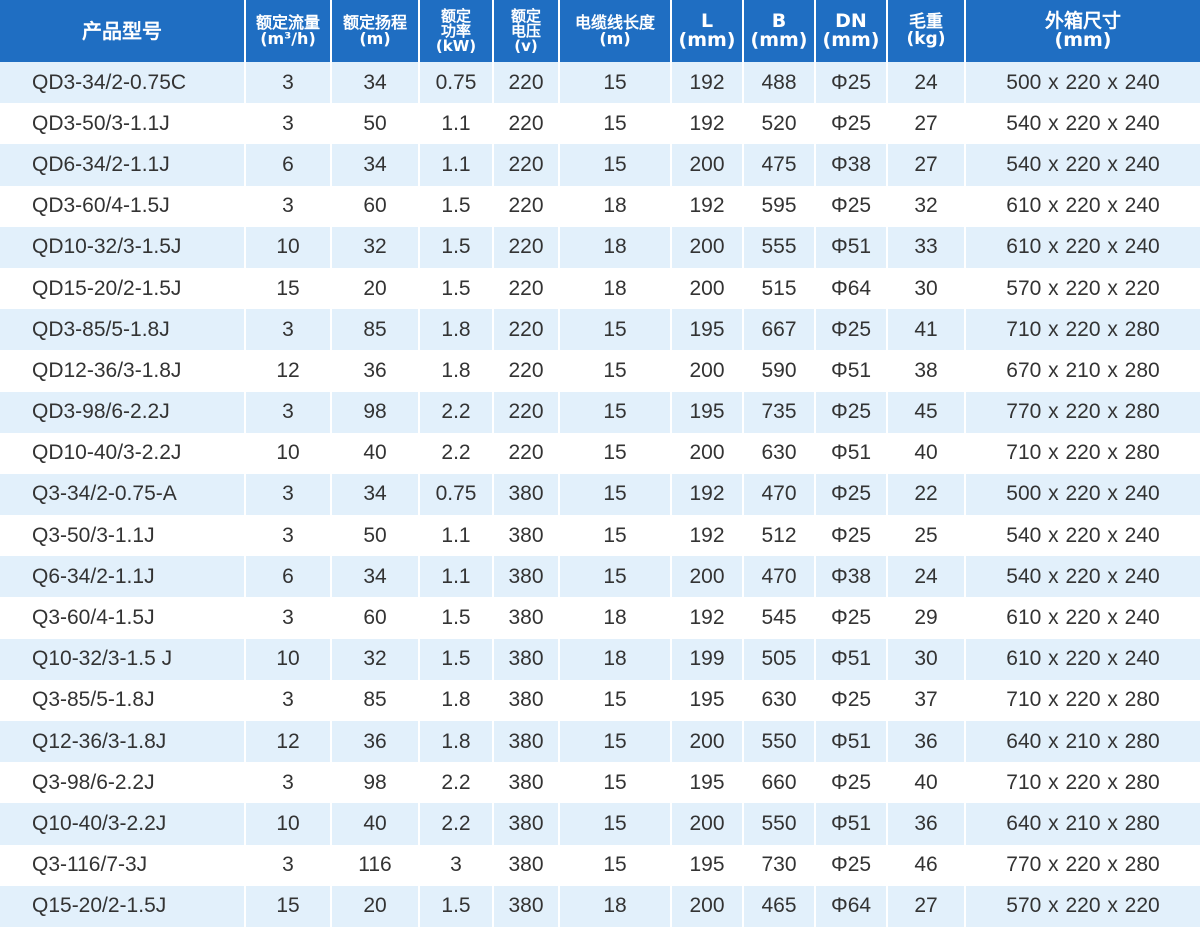  Describe the element at coordinates (123, 165) in the screenshot. I see `cell-model: QD6-34/2-1.1J` at that location.